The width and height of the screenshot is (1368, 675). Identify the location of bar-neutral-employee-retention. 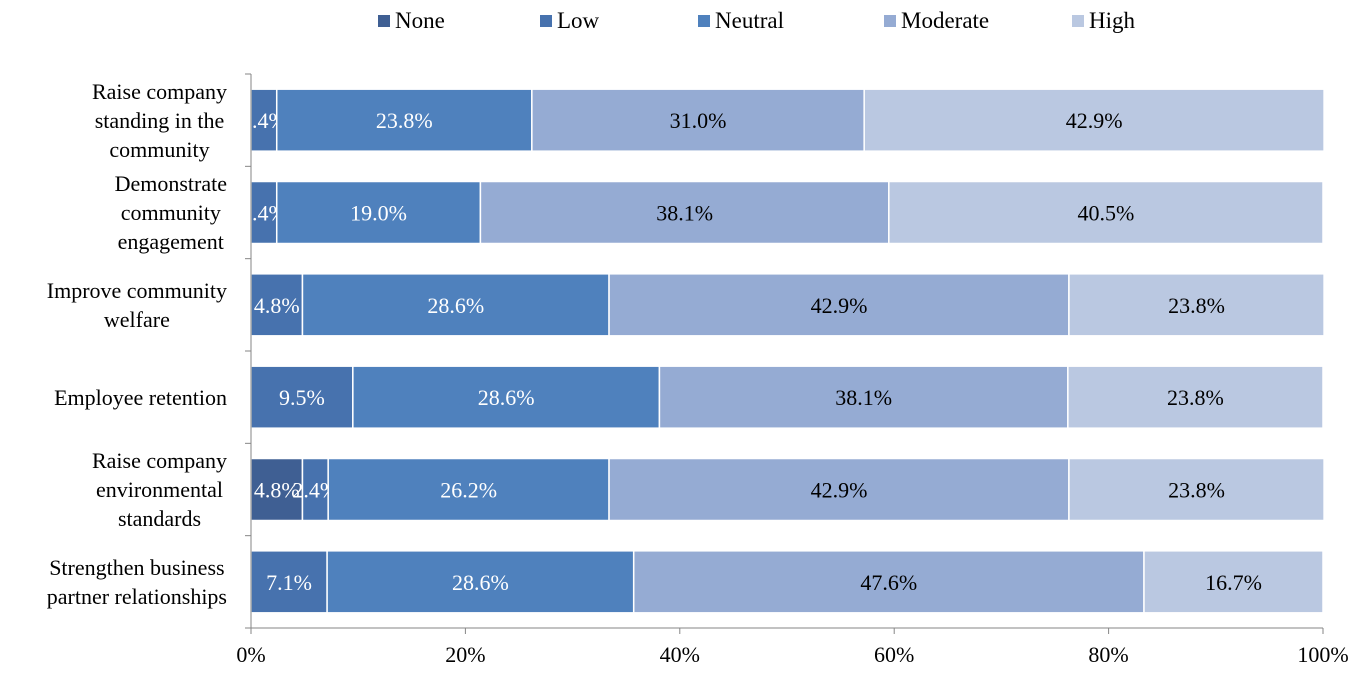
(506, 397).